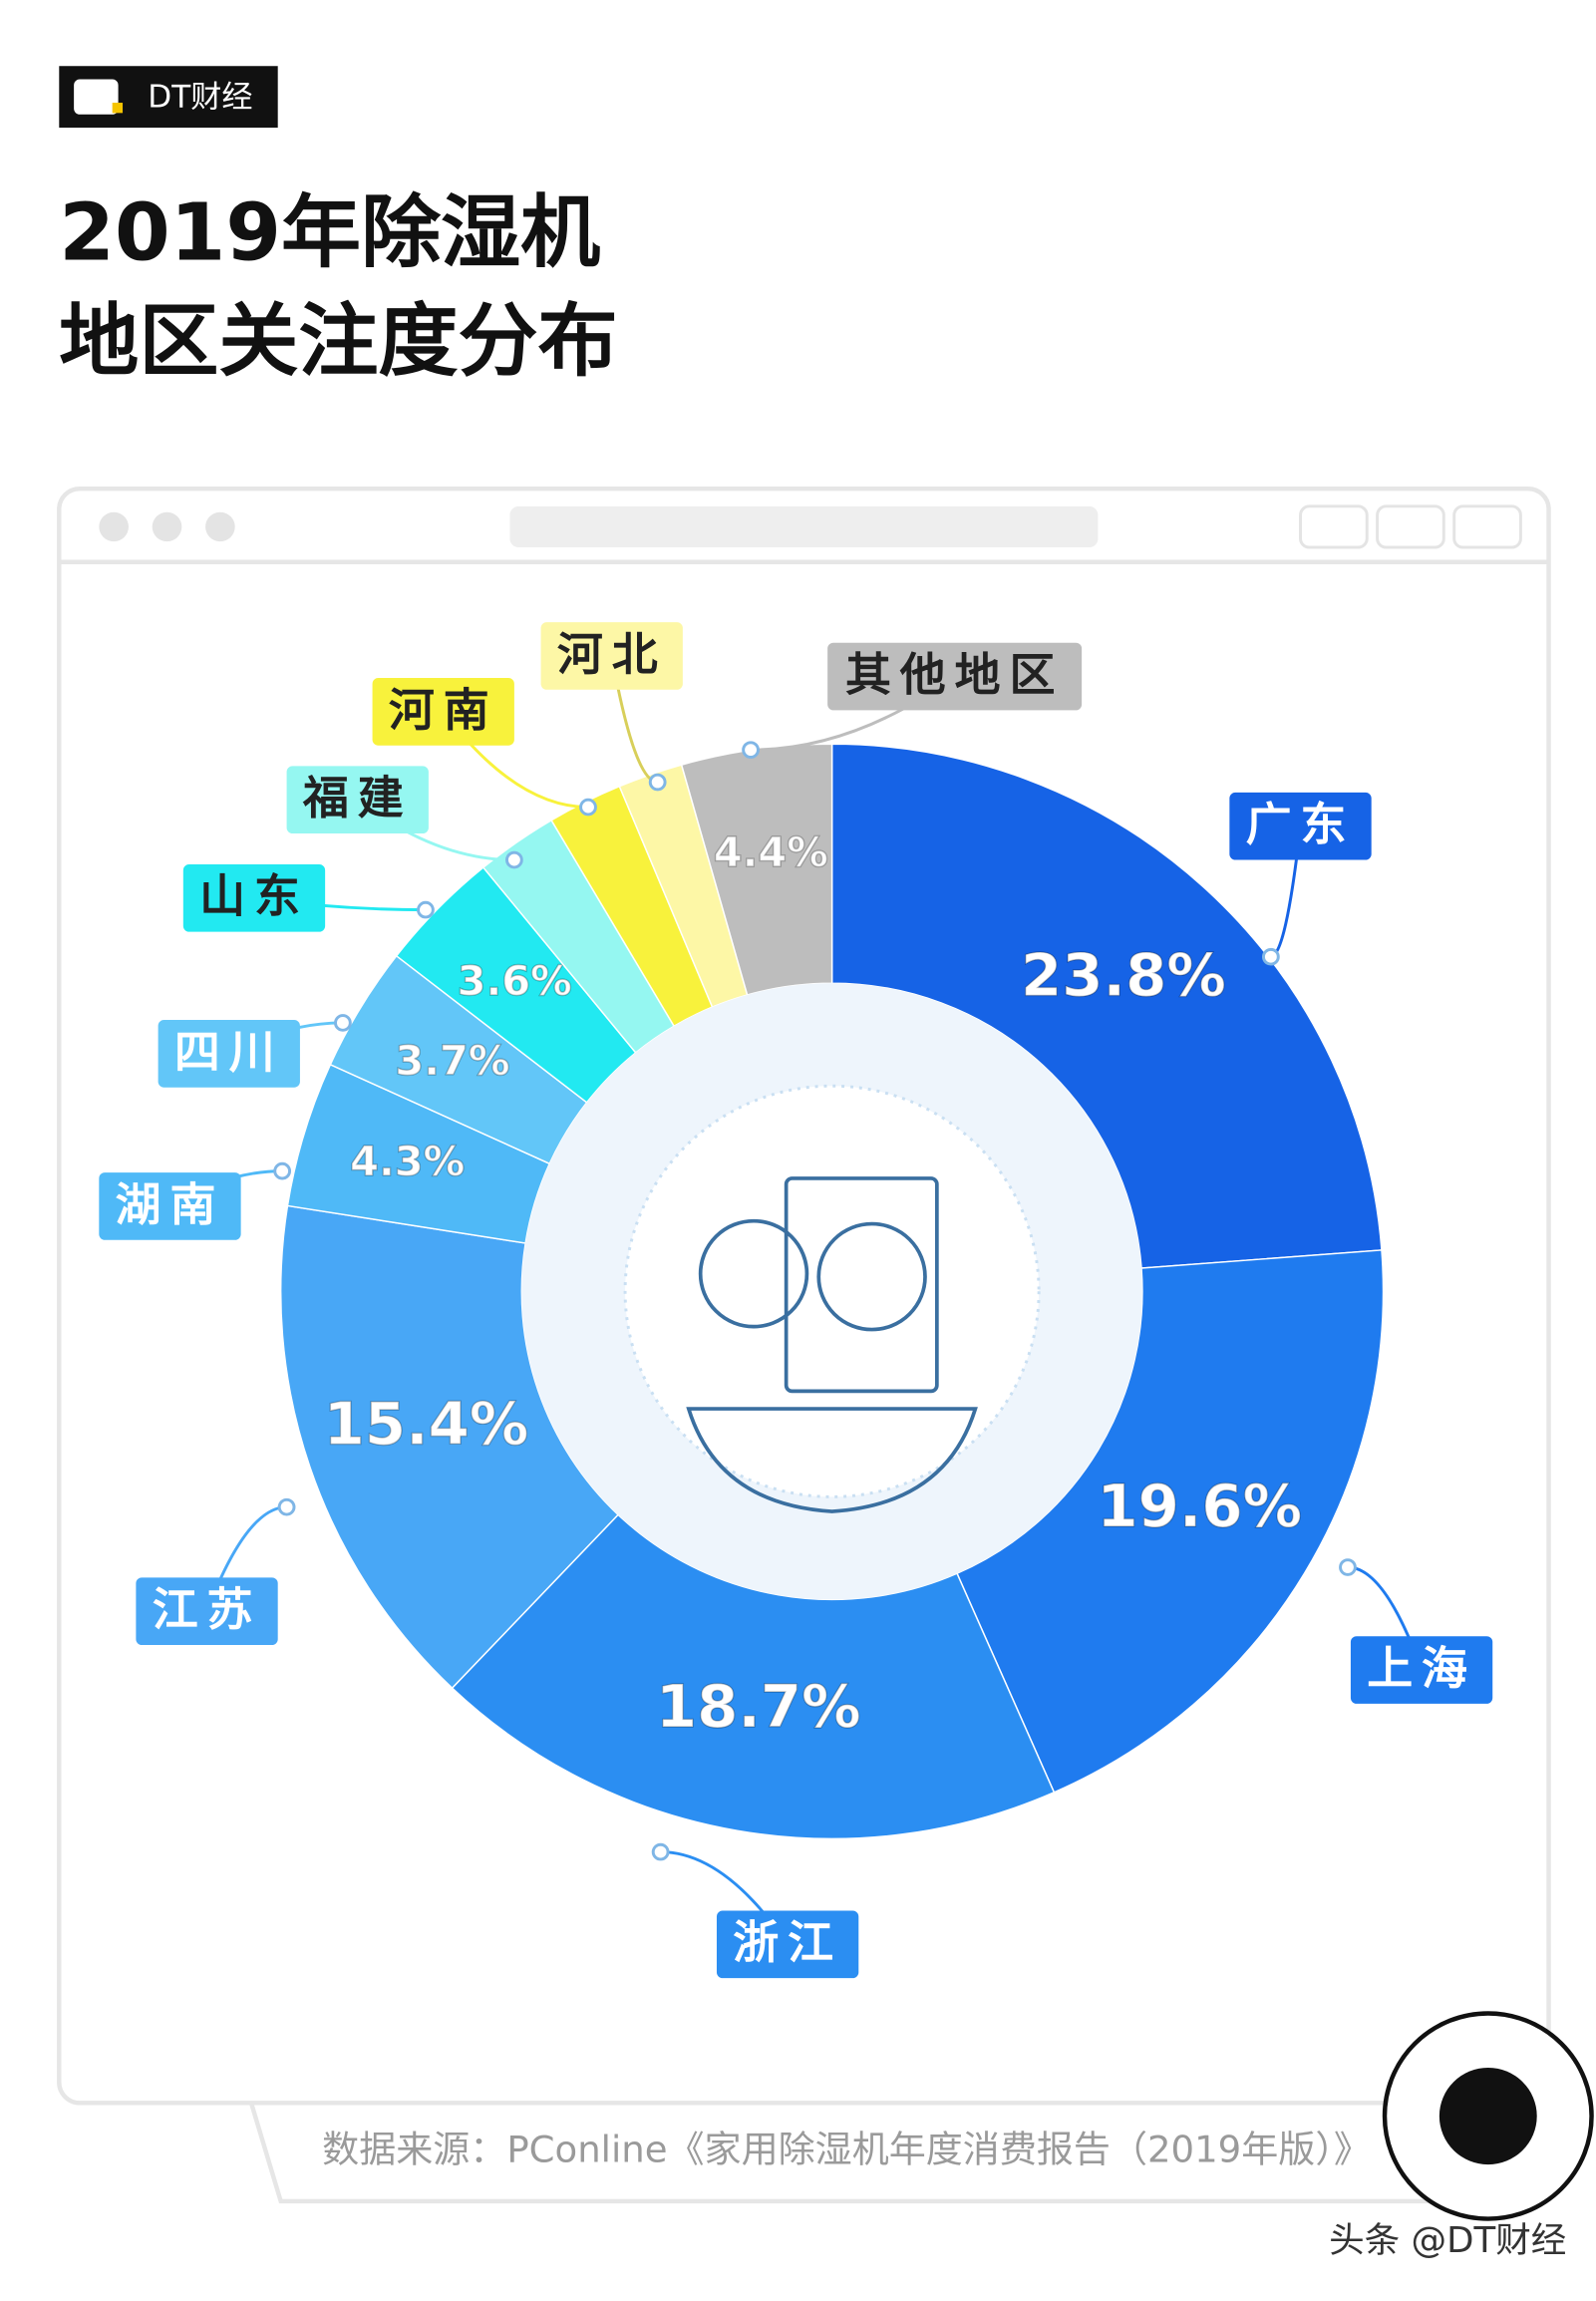 The image size is (1596, 2301). I want to click on logo-text: DT财经, so click(200, 98).